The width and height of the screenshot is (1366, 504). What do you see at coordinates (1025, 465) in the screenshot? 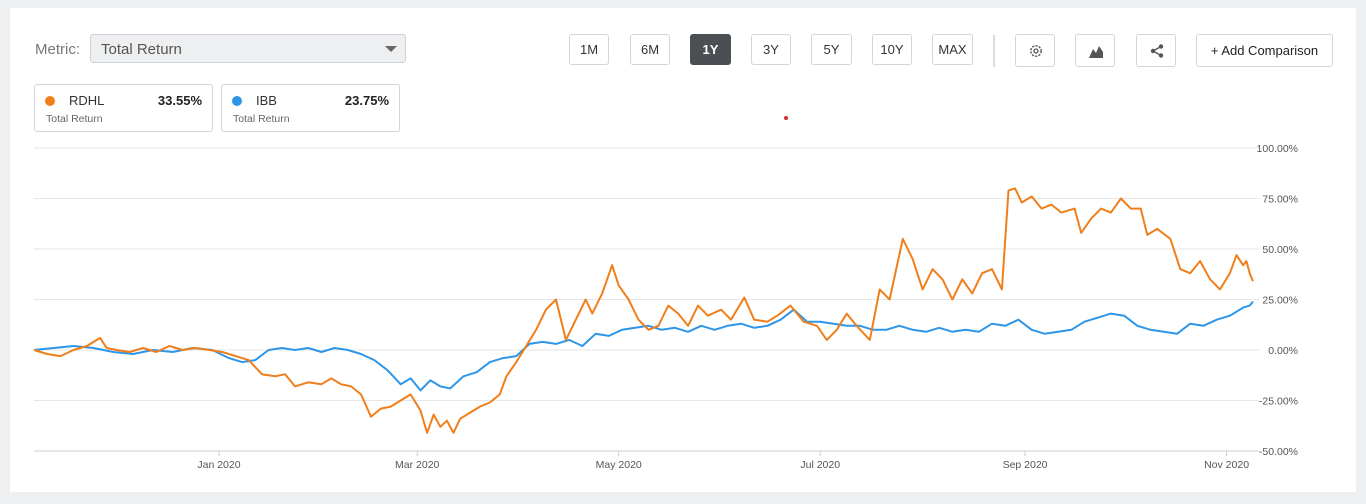
I see `x-tick-label: Sep 2020` at bounding box center [1025, 465].